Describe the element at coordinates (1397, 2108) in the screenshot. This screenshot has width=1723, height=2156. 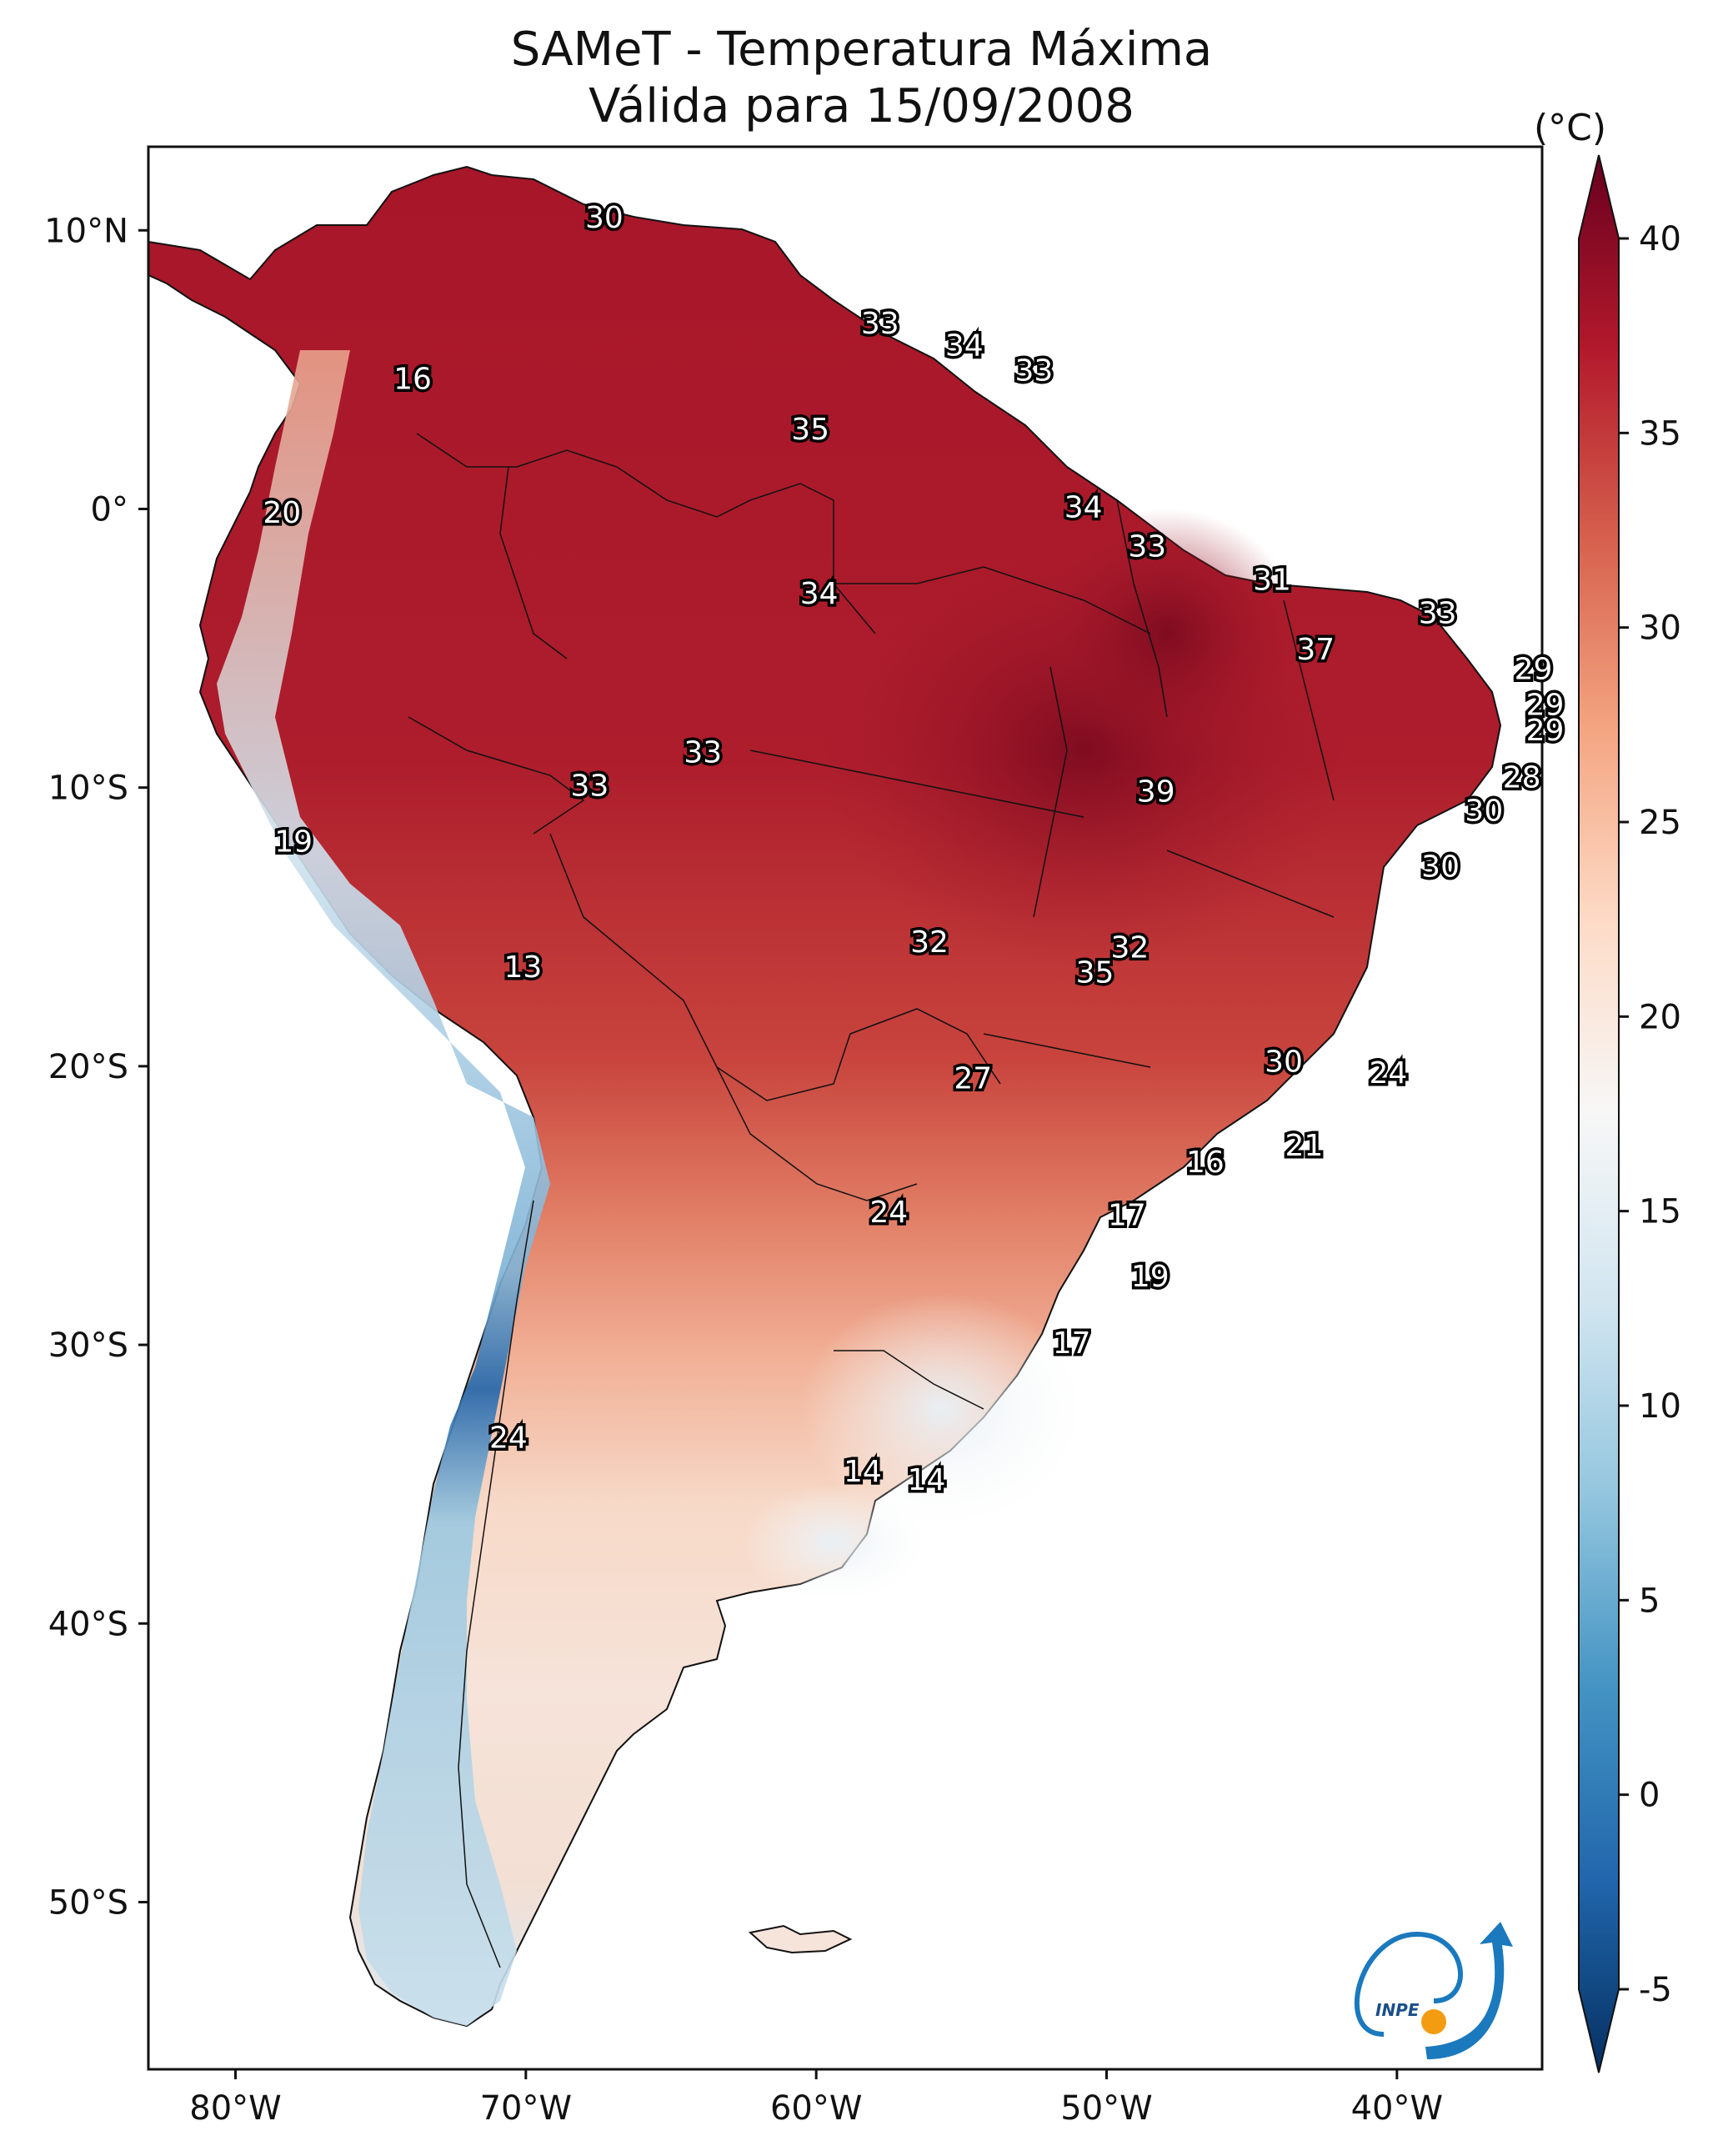
I see `lon-tick-label: 40°W` at that location.